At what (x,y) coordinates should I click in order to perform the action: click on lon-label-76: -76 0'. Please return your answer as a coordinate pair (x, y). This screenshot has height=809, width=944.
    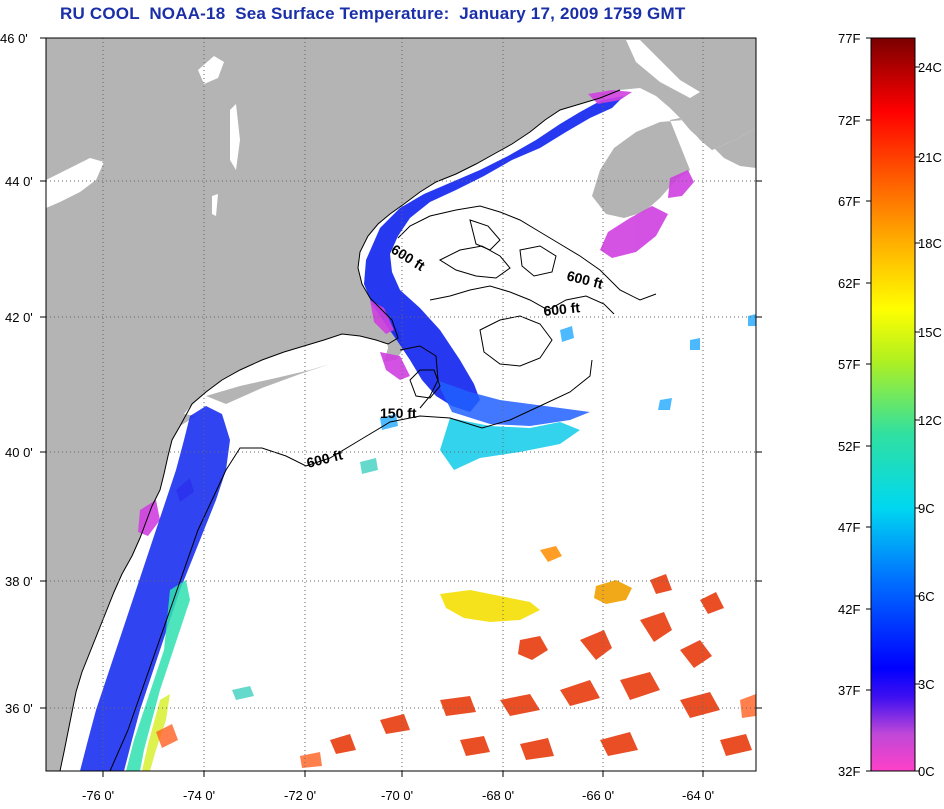
    Looking at the image, I should click on (98, 795).